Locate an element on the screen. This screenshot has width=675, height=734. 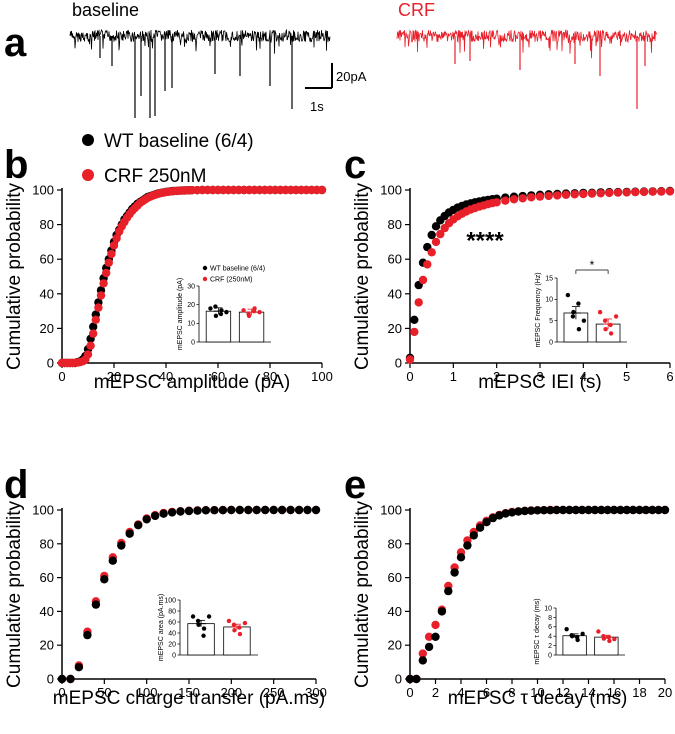
inset-y-tick-label: 20 is located at coordinates (191, 305).